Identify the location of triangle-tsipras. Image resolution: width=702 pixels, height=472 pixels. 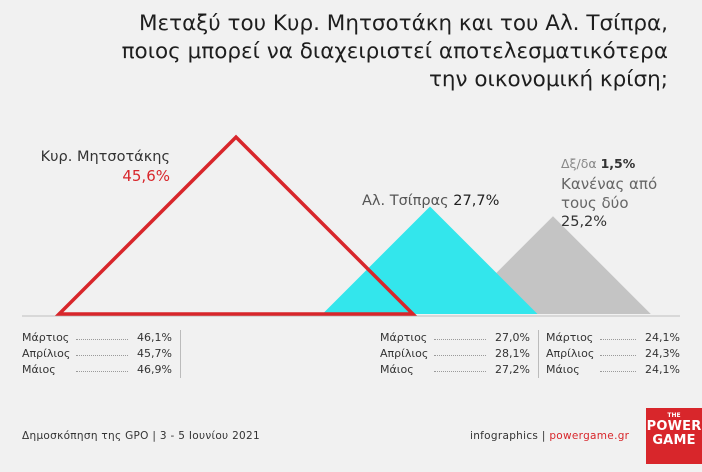
(430, 260).